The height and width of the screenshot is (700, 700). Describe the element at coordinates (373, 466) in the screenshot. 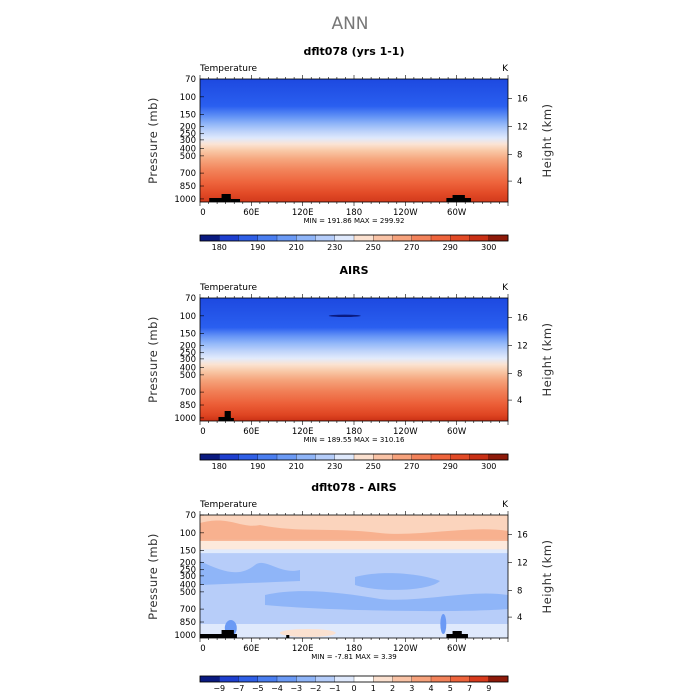

I see `colorbar-label: 250` at that location.